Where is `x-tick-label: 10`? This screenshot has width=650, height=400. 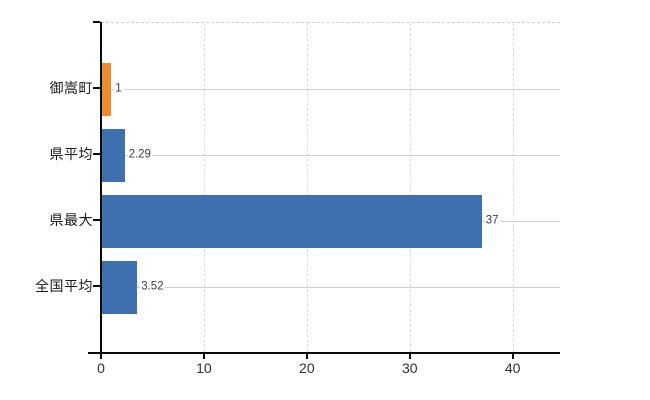 x-tick-label: 10 is located at coordinates (204, 368).